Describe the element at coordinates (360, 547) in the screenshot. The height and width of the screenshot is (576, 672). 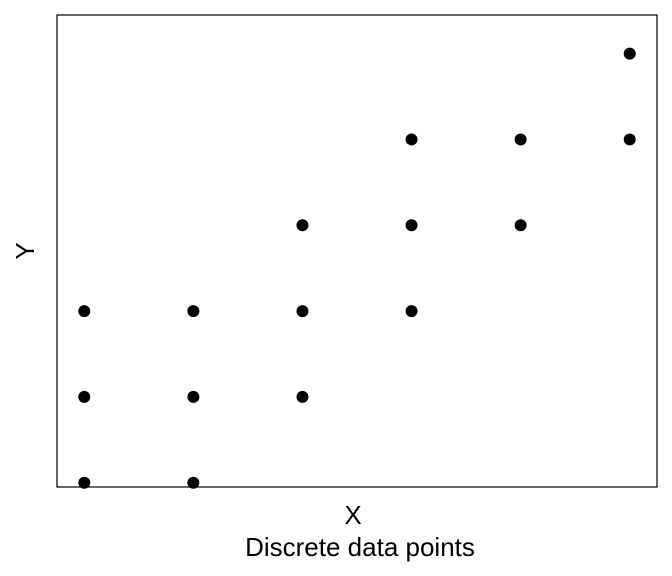
I see `chart-caption: Discrete data points` at that location.